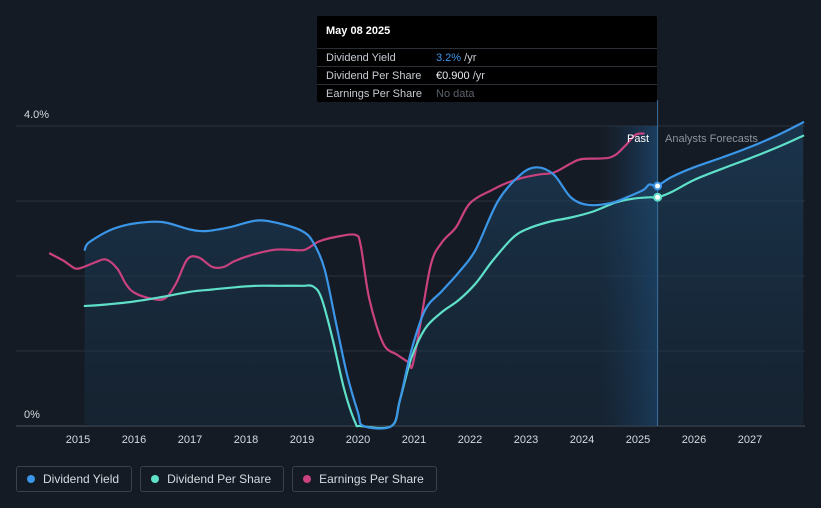 This screenshot has height=508, width=821. Describe the element at coordinates (582, 440) in the screenshot. I see `x-tick-label: 2024` at that location.